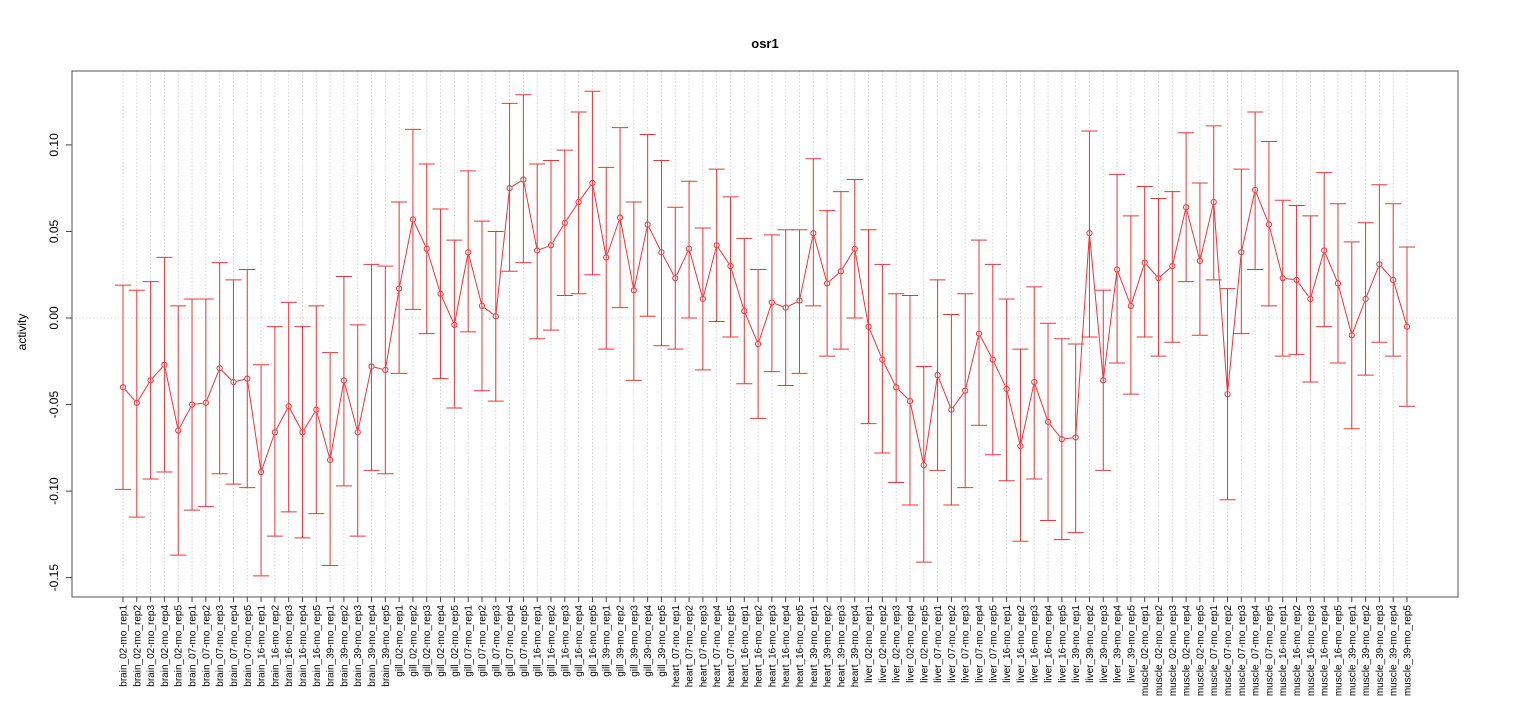 The height and width of the screenshot is (720, 1530). Describe the element at coordinates (634, 641) in the screenshot. I see `x-tick-label: gill_39-mo_rep3` at that location.